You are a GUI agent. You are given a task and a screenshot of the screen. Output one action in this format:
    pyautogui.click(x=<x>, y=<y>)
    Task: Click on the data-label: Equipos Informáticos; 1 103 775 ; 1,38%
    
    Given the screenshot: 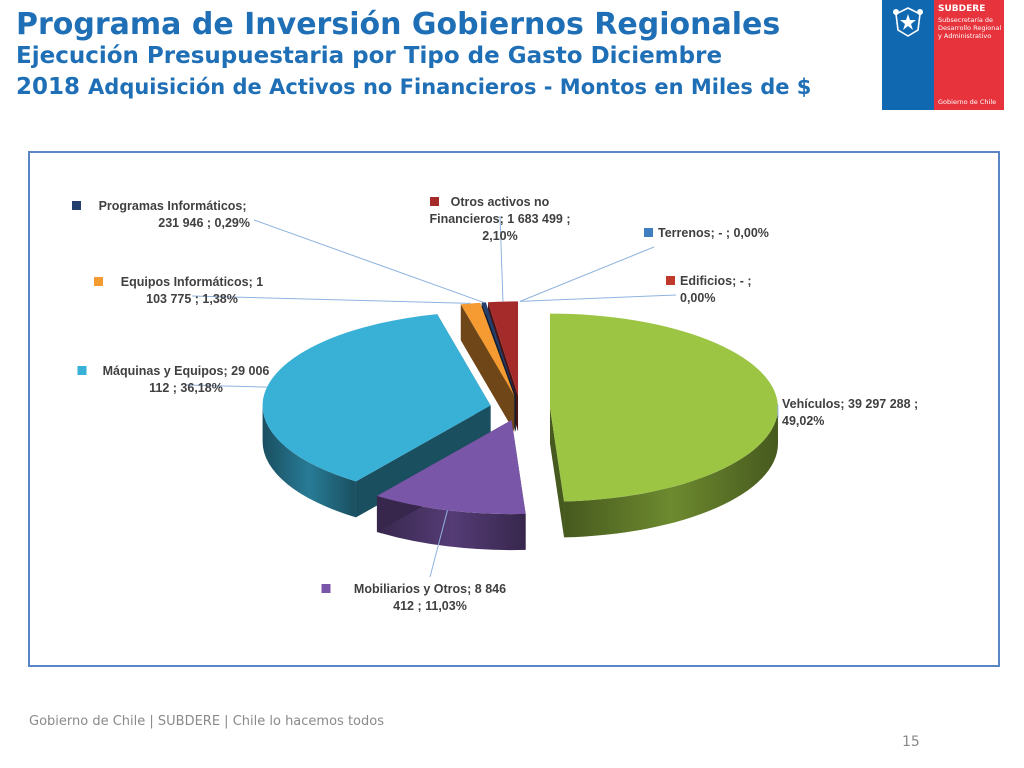 What is the action you would take?
    pyautogui.click(x=192, y=290)
    